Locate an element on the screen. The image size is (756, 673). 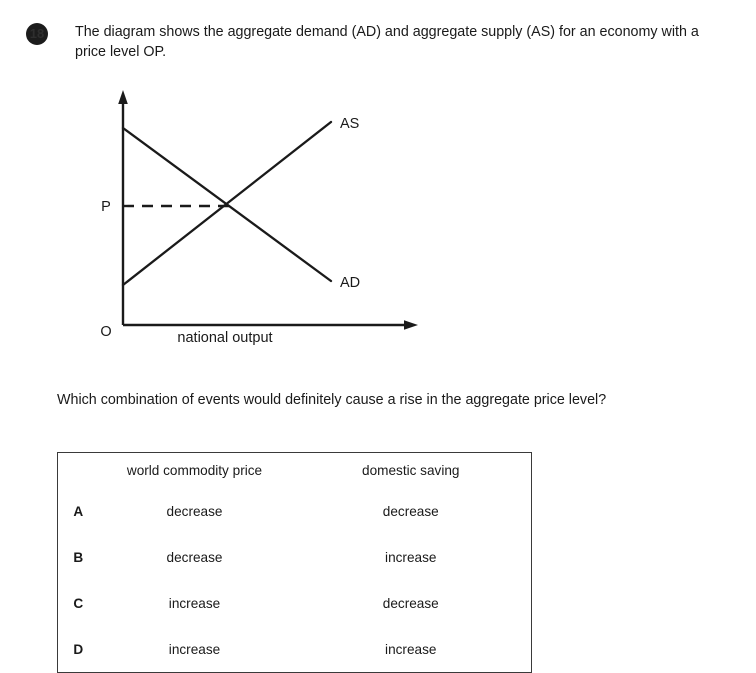
column-header-domestic-saving: domestic saving is located at coordinates (411, 470).